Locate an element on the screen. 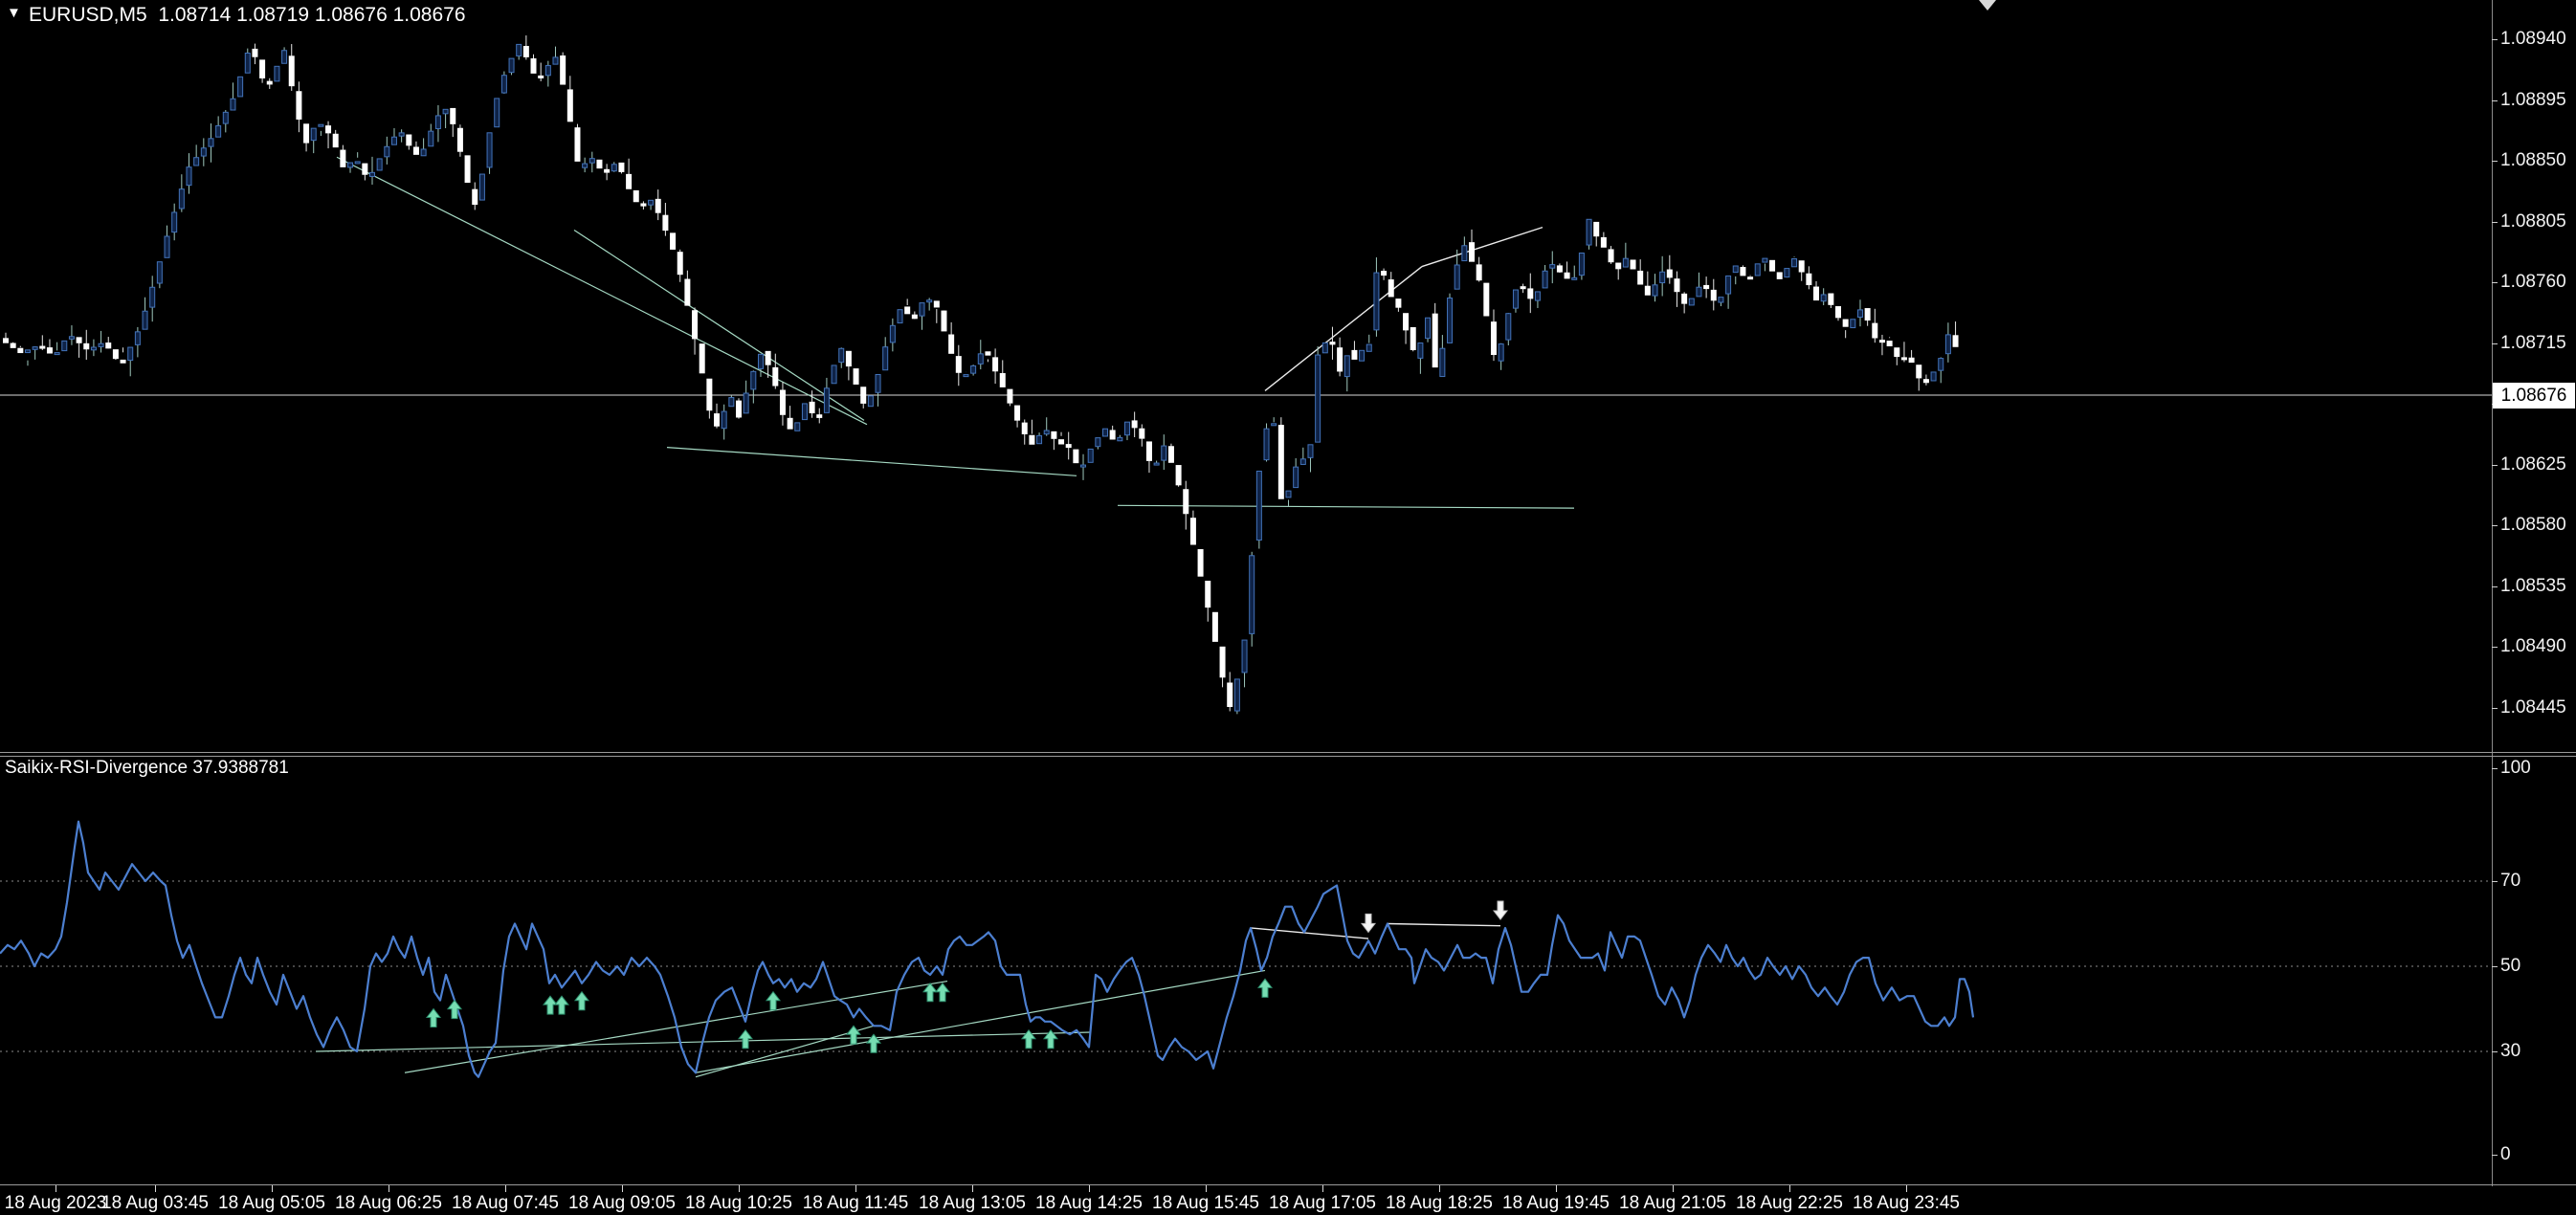 This screenshot has width=2576, height=1215. time-axis-label: 18 Aug 18:25 is located at coordinates (1439, 1203).